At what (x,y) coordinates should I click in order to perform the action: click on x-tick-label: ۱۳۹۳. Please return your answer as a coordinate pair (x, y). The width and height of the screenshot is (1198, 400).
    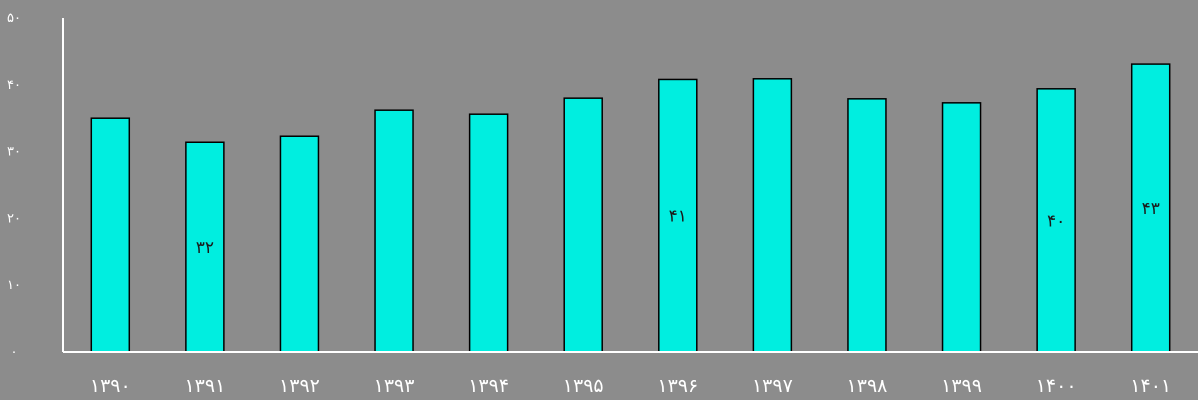
    Looking at the image, I should click on (394, 386).